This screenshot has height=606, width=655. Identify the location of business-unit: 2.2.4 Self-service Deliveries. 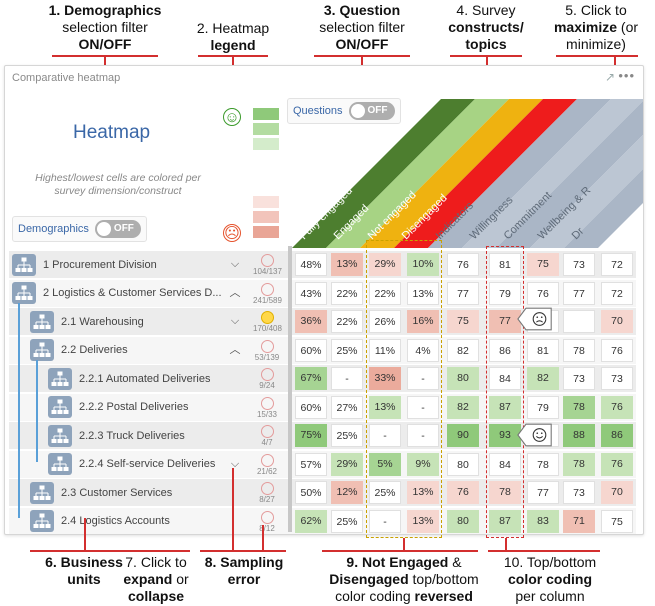
(135, 464).